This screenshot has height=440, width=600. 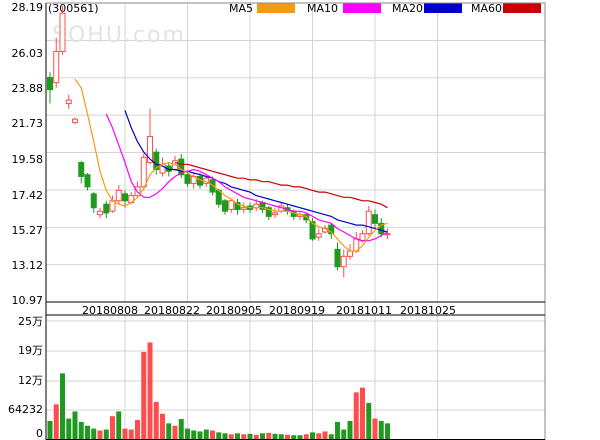 What do you see at coordinates (30, 350) in the screenshot?
I see `volume-tick-label: 19万` at bounding box center [30, 350].